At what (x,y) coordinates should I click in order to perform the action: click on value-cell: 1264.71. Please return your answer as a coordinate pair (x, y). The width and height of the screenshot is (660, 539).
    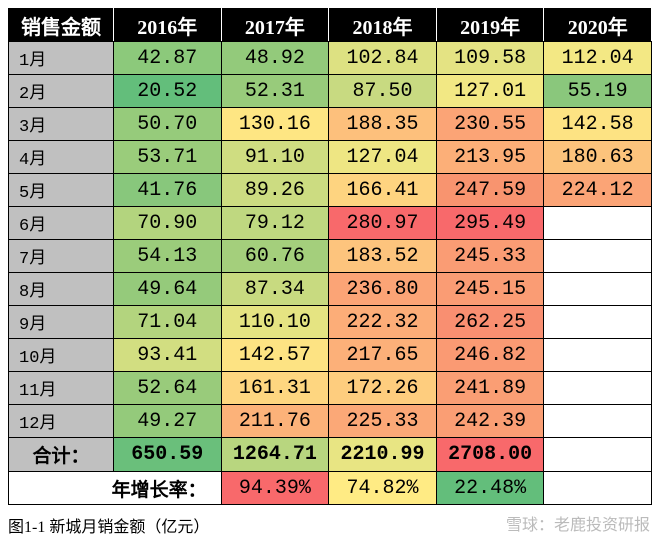
    Looking at the image, I should click on (275, 454).